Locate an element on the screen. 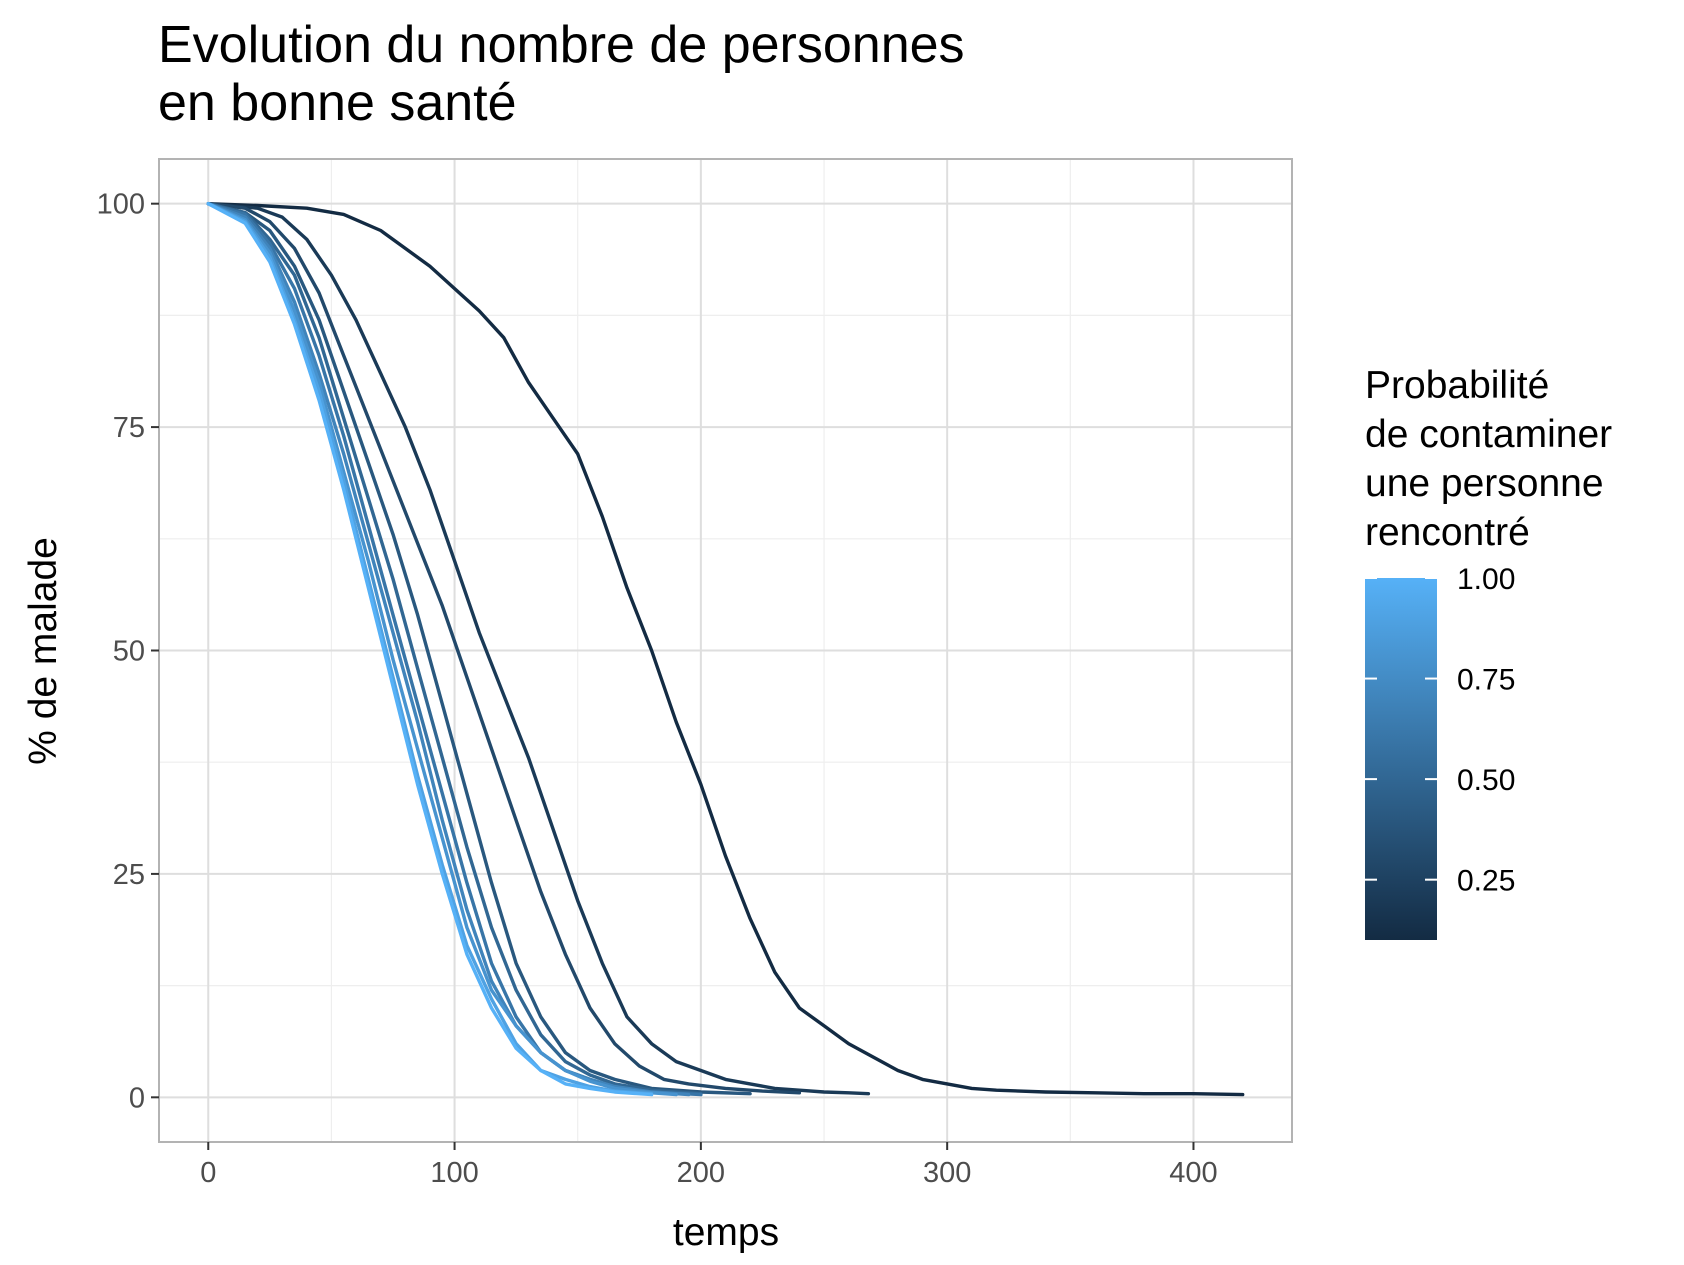  legend-ticks: 0.25 0.50 0.75 1.00 is located at coordinates (1440, 730).